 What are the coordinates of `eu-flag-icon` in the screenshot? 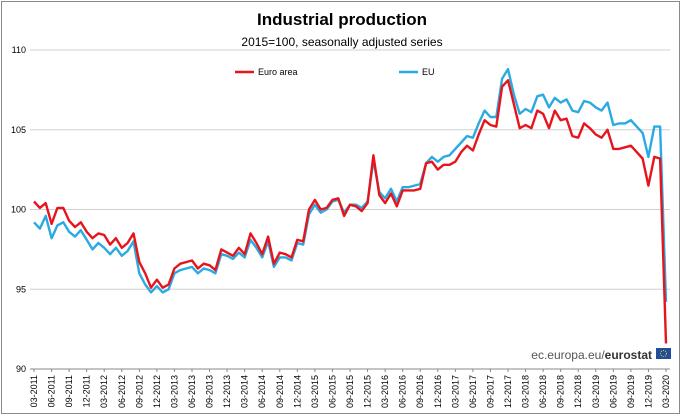 It's located at (663, 353).